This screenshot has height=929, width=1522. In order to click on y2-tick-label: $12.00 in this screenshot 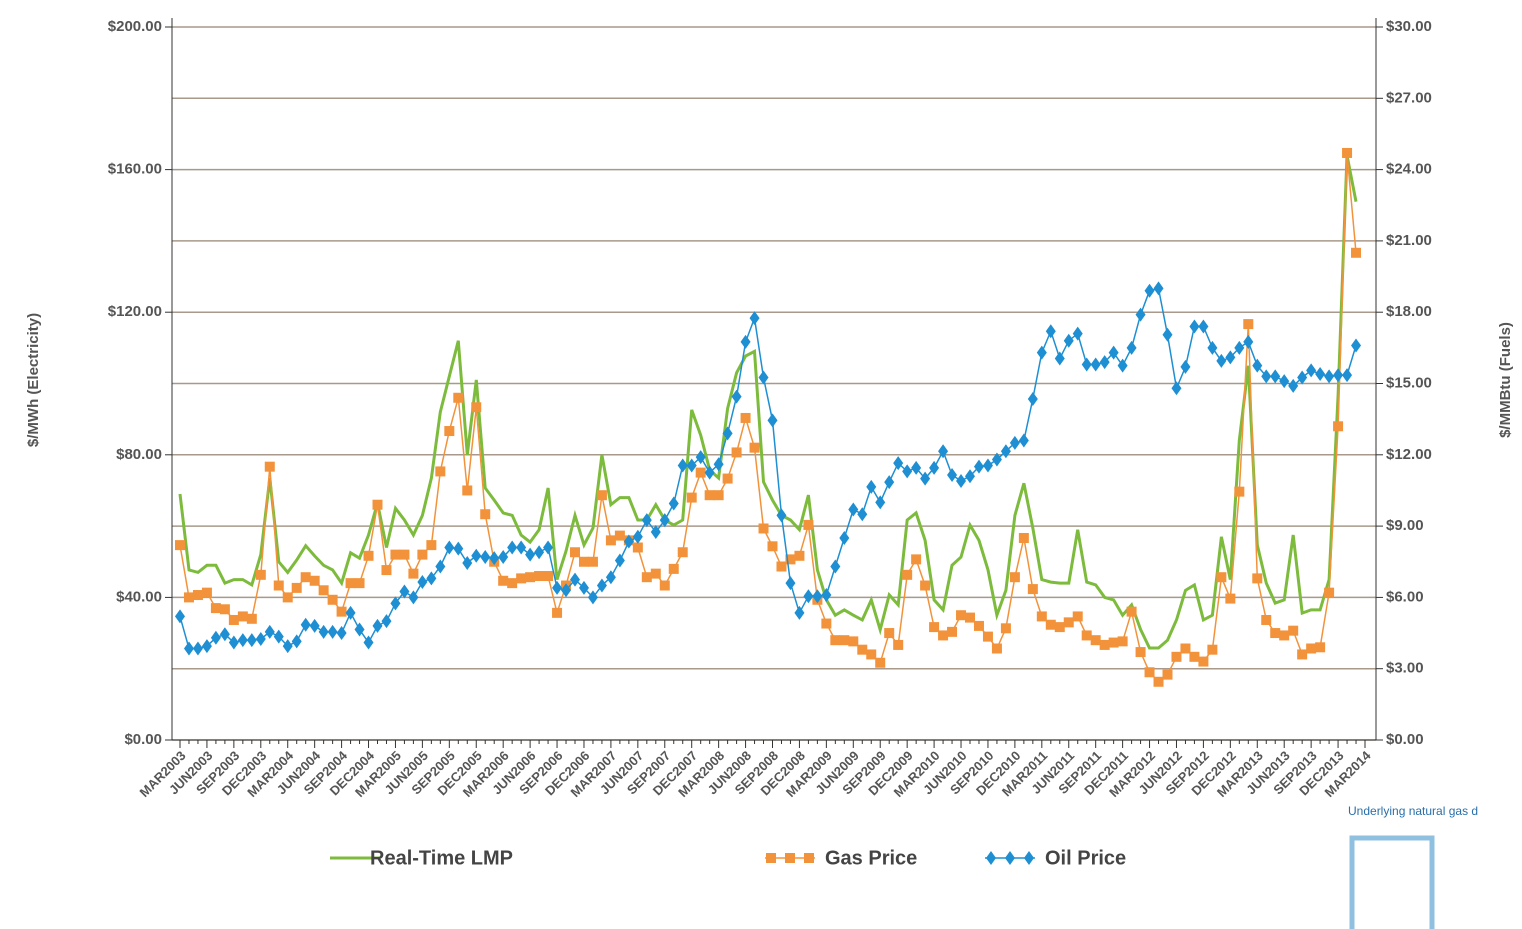, I will do `click(1409, 454)`.